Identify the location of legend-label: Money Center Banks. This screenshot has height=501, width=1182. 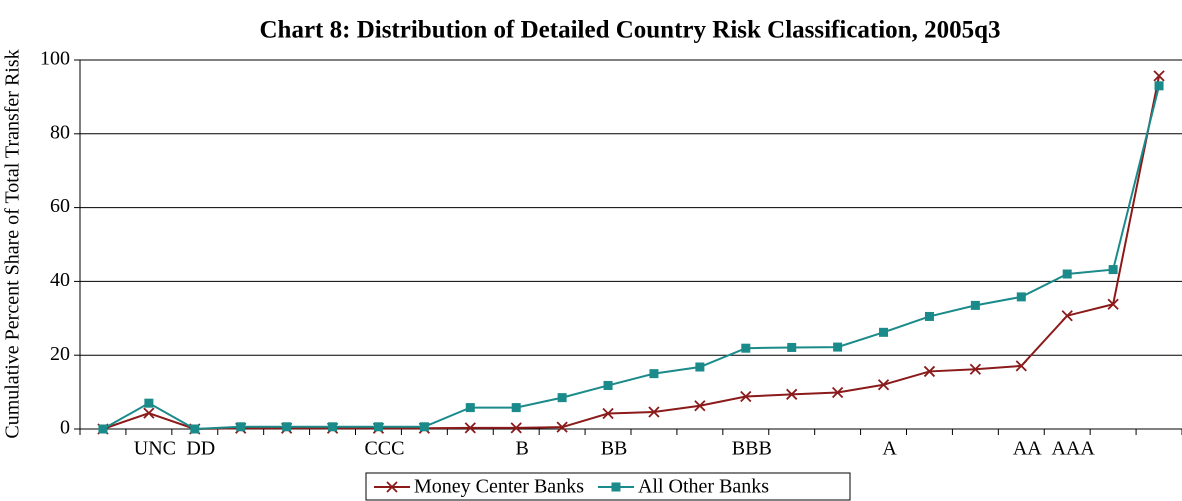
(499, 487).